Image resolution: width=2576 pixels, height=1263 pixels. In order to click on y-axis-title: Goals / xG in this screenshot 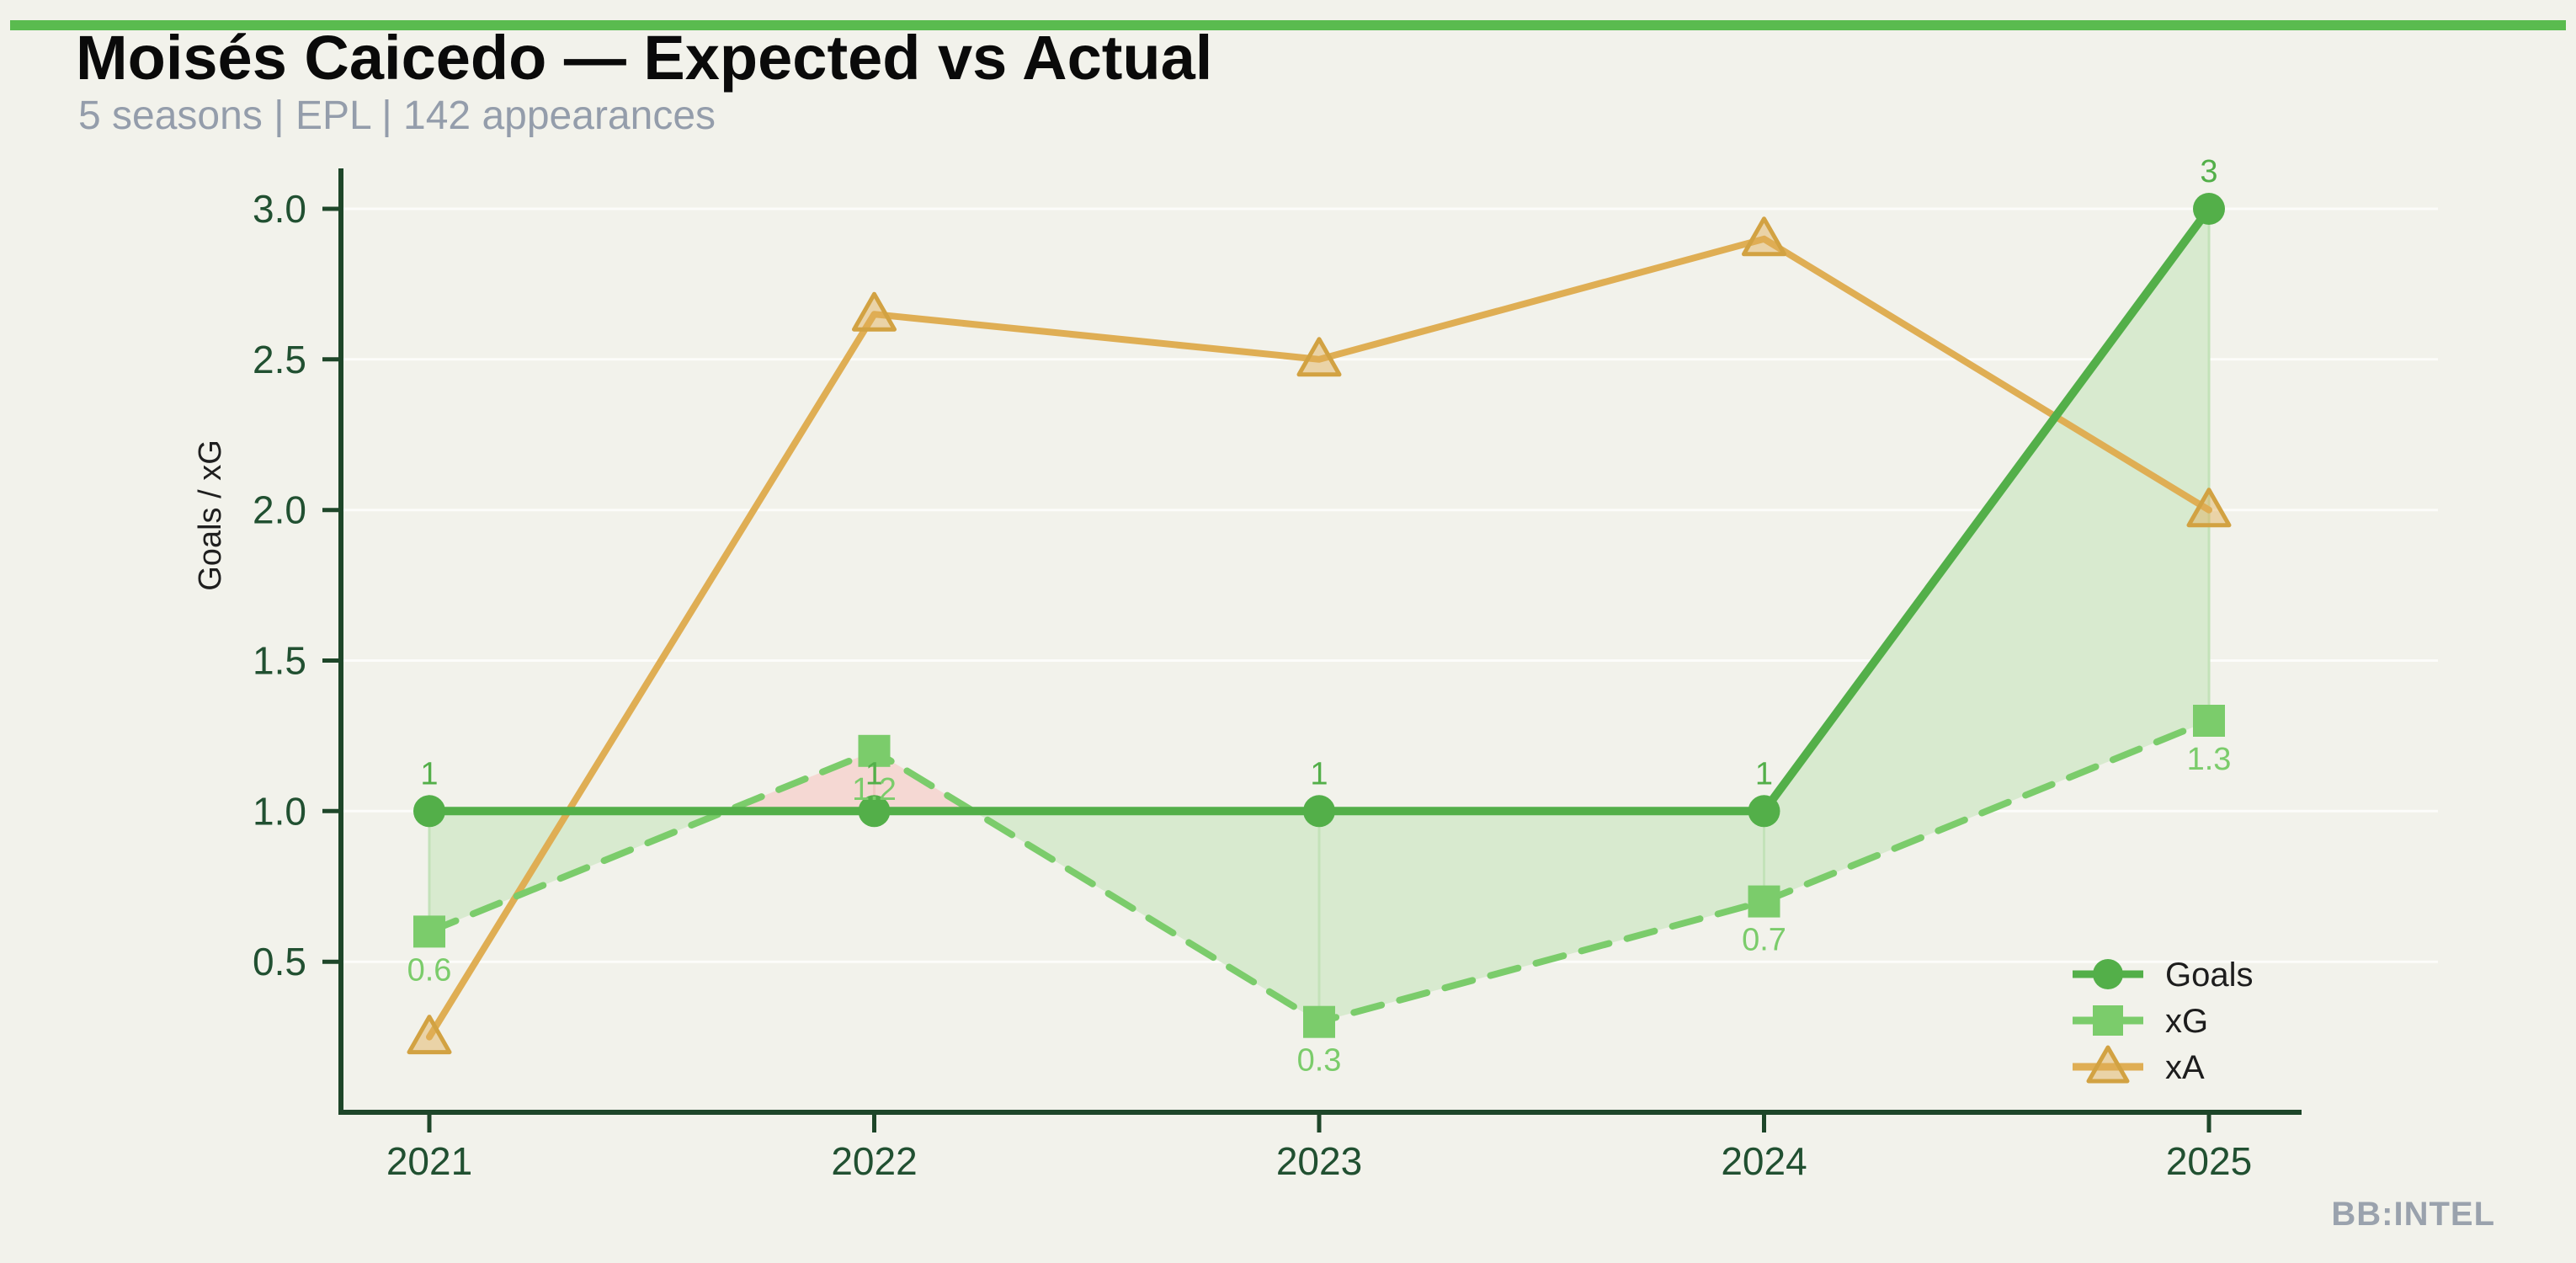, I will do `click(210, 515)`.